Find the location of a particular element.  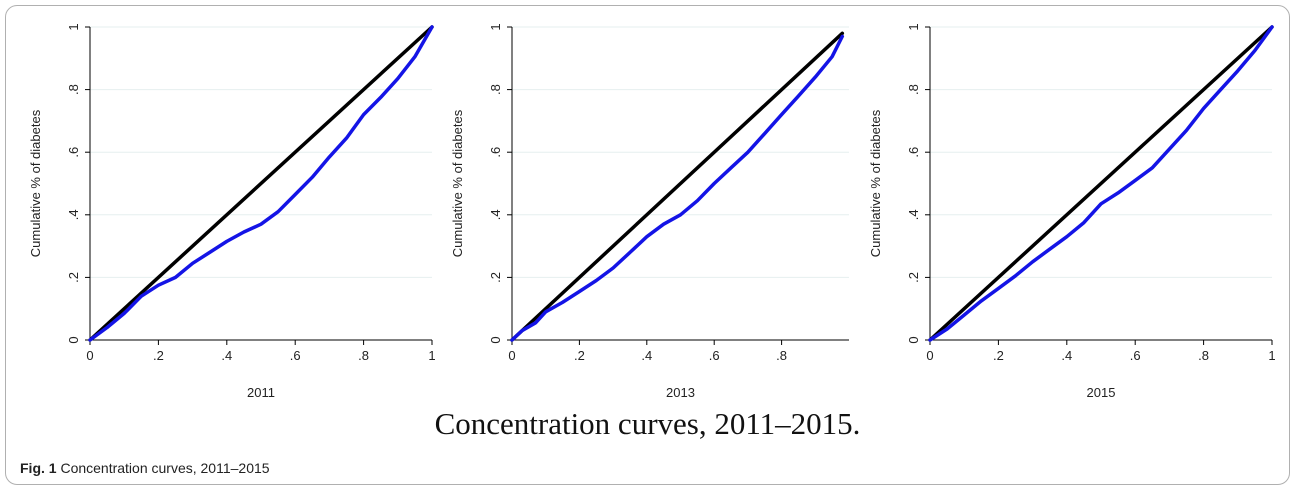

x-axis-label: 2015 is located at coordinates (1101, 392).